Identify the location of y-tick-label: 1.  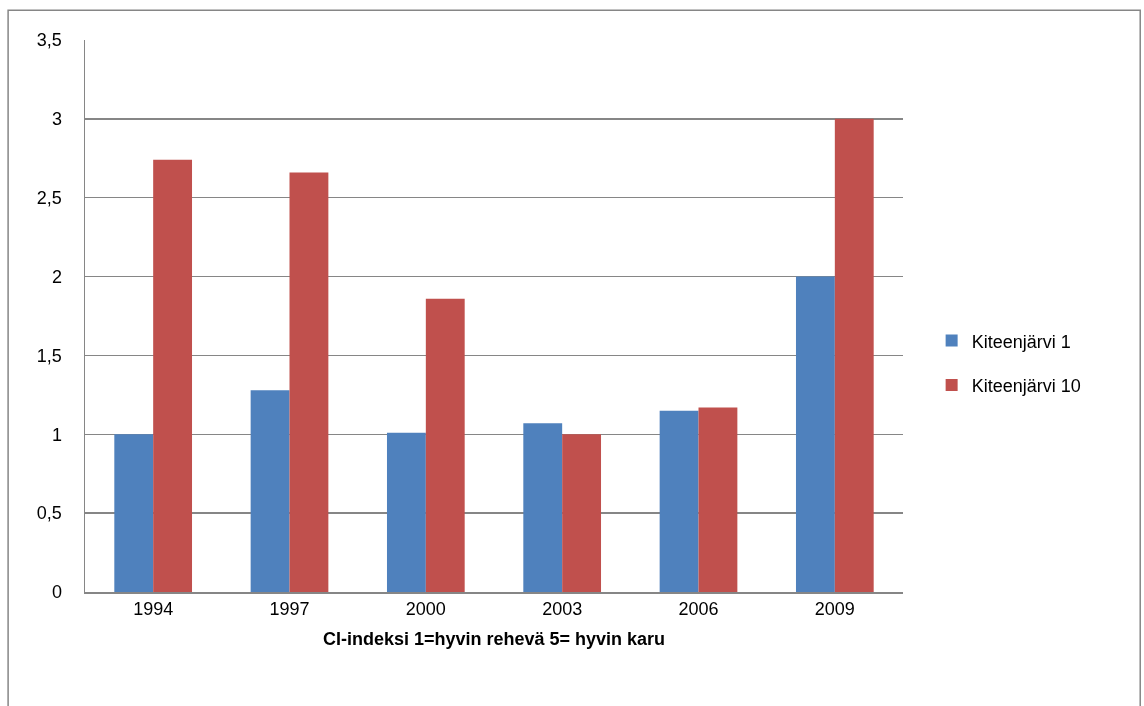
(56, 434).